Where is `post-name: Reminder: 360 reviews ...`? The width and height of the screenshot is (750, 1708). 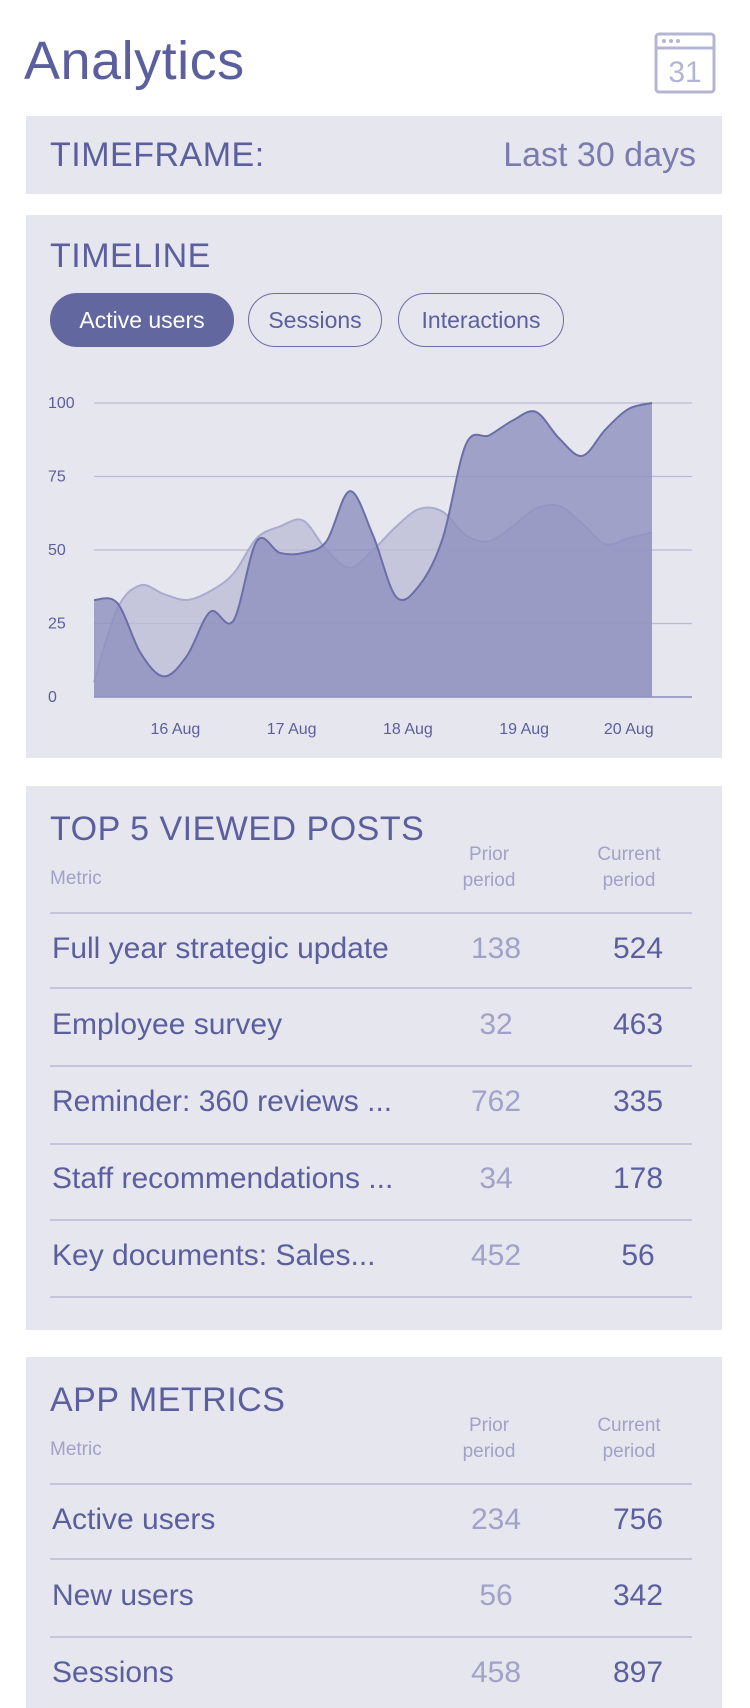 post-name: Reminder: 360 reviews ... is located at coordinates (222, 1101).